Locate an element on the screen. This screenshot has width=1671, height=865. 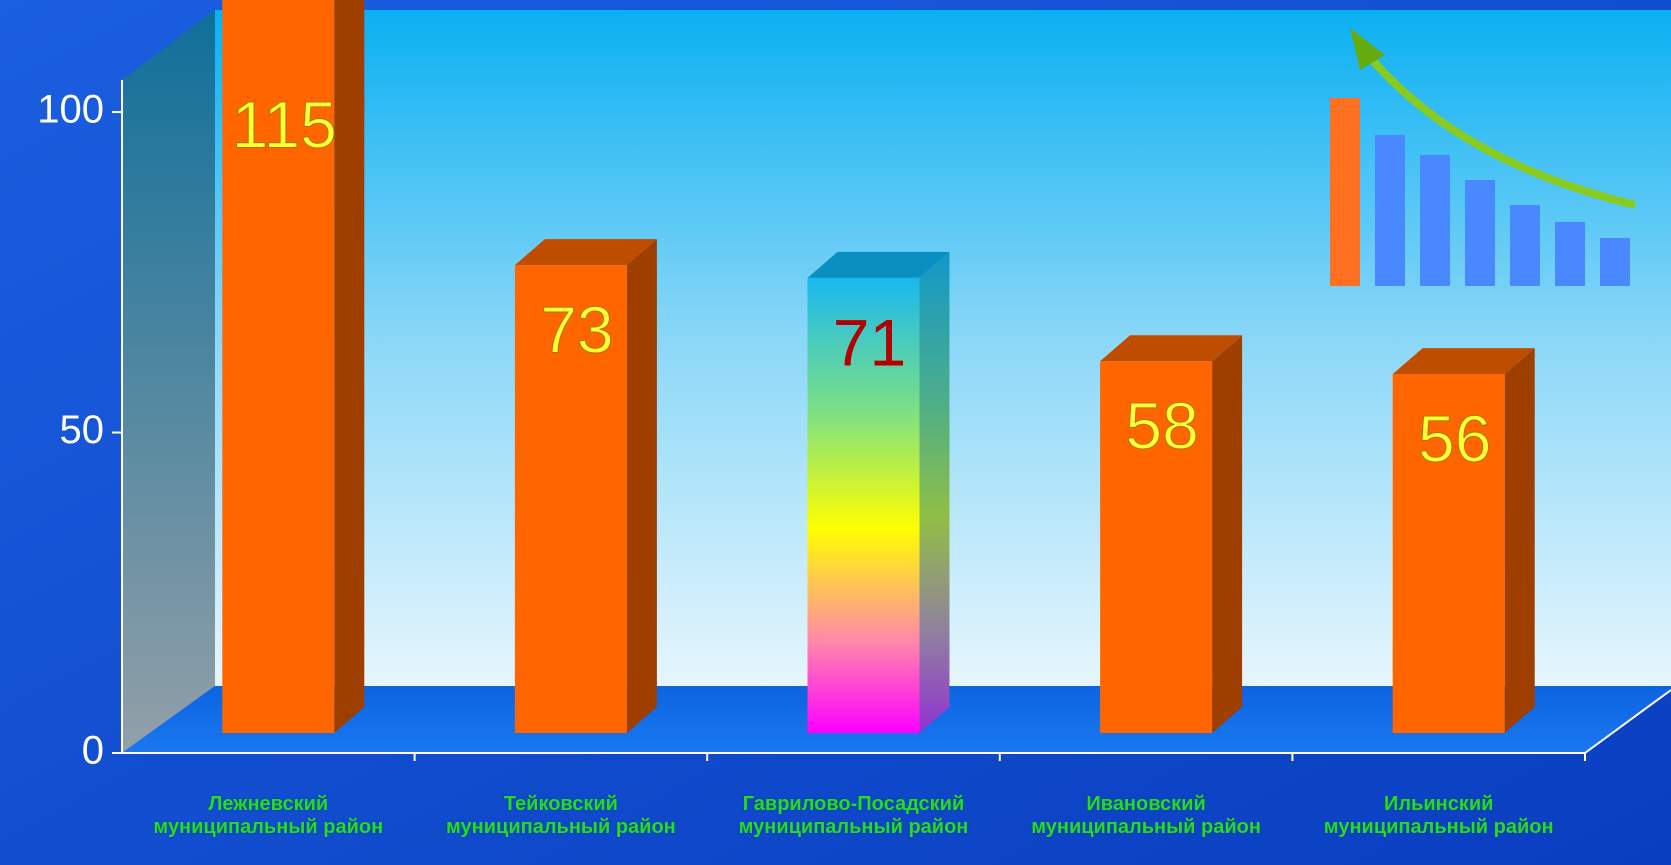
y-tick-label: 0 is located at coordinates (93, 751).